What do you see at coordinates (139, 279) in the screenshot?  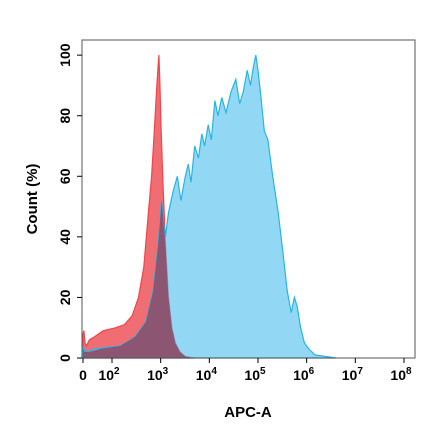 I see `series-3-area` at bounding box center [139, 279].